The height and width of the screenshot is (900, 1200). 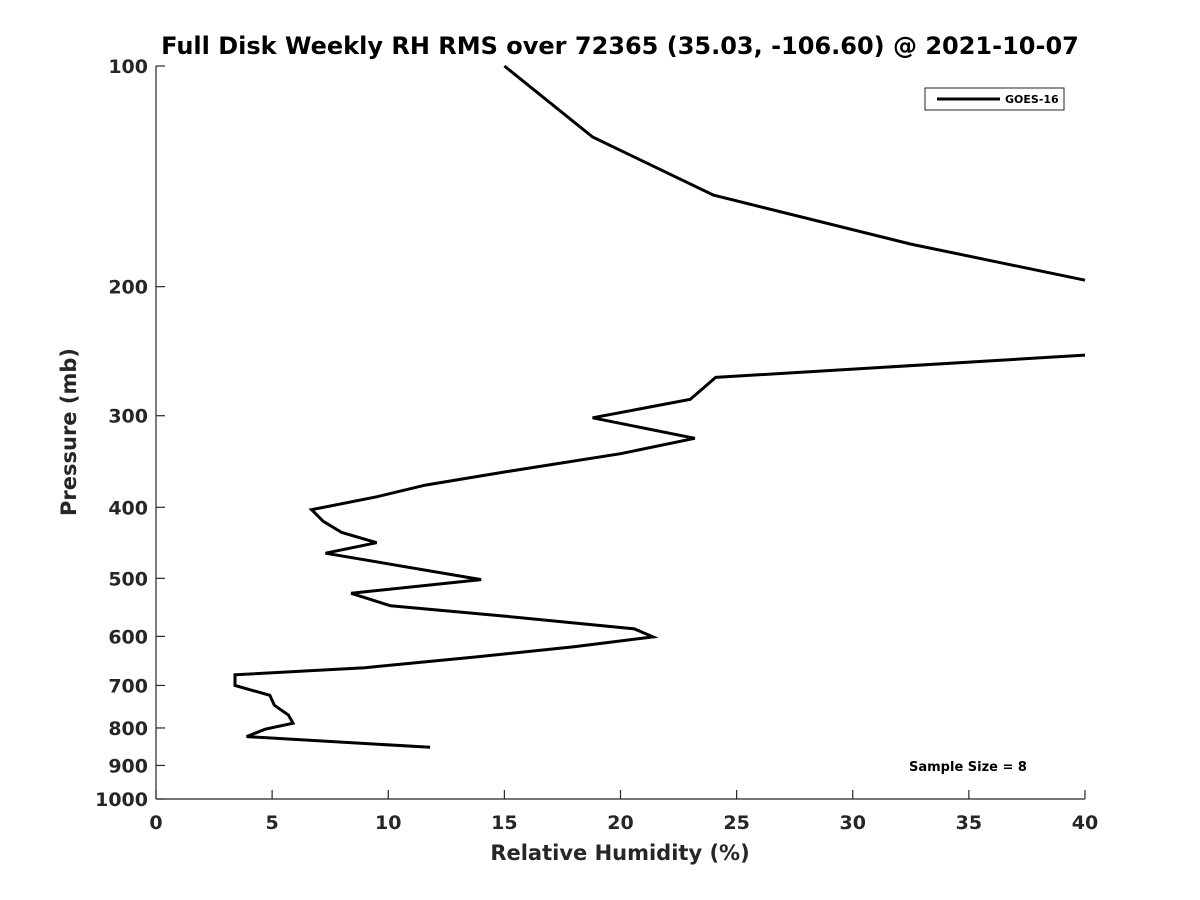 What do you see at coordinates (853, 823) in the screenshot?
I see `x-tick-label: 30` at bounding box center [853, 823].